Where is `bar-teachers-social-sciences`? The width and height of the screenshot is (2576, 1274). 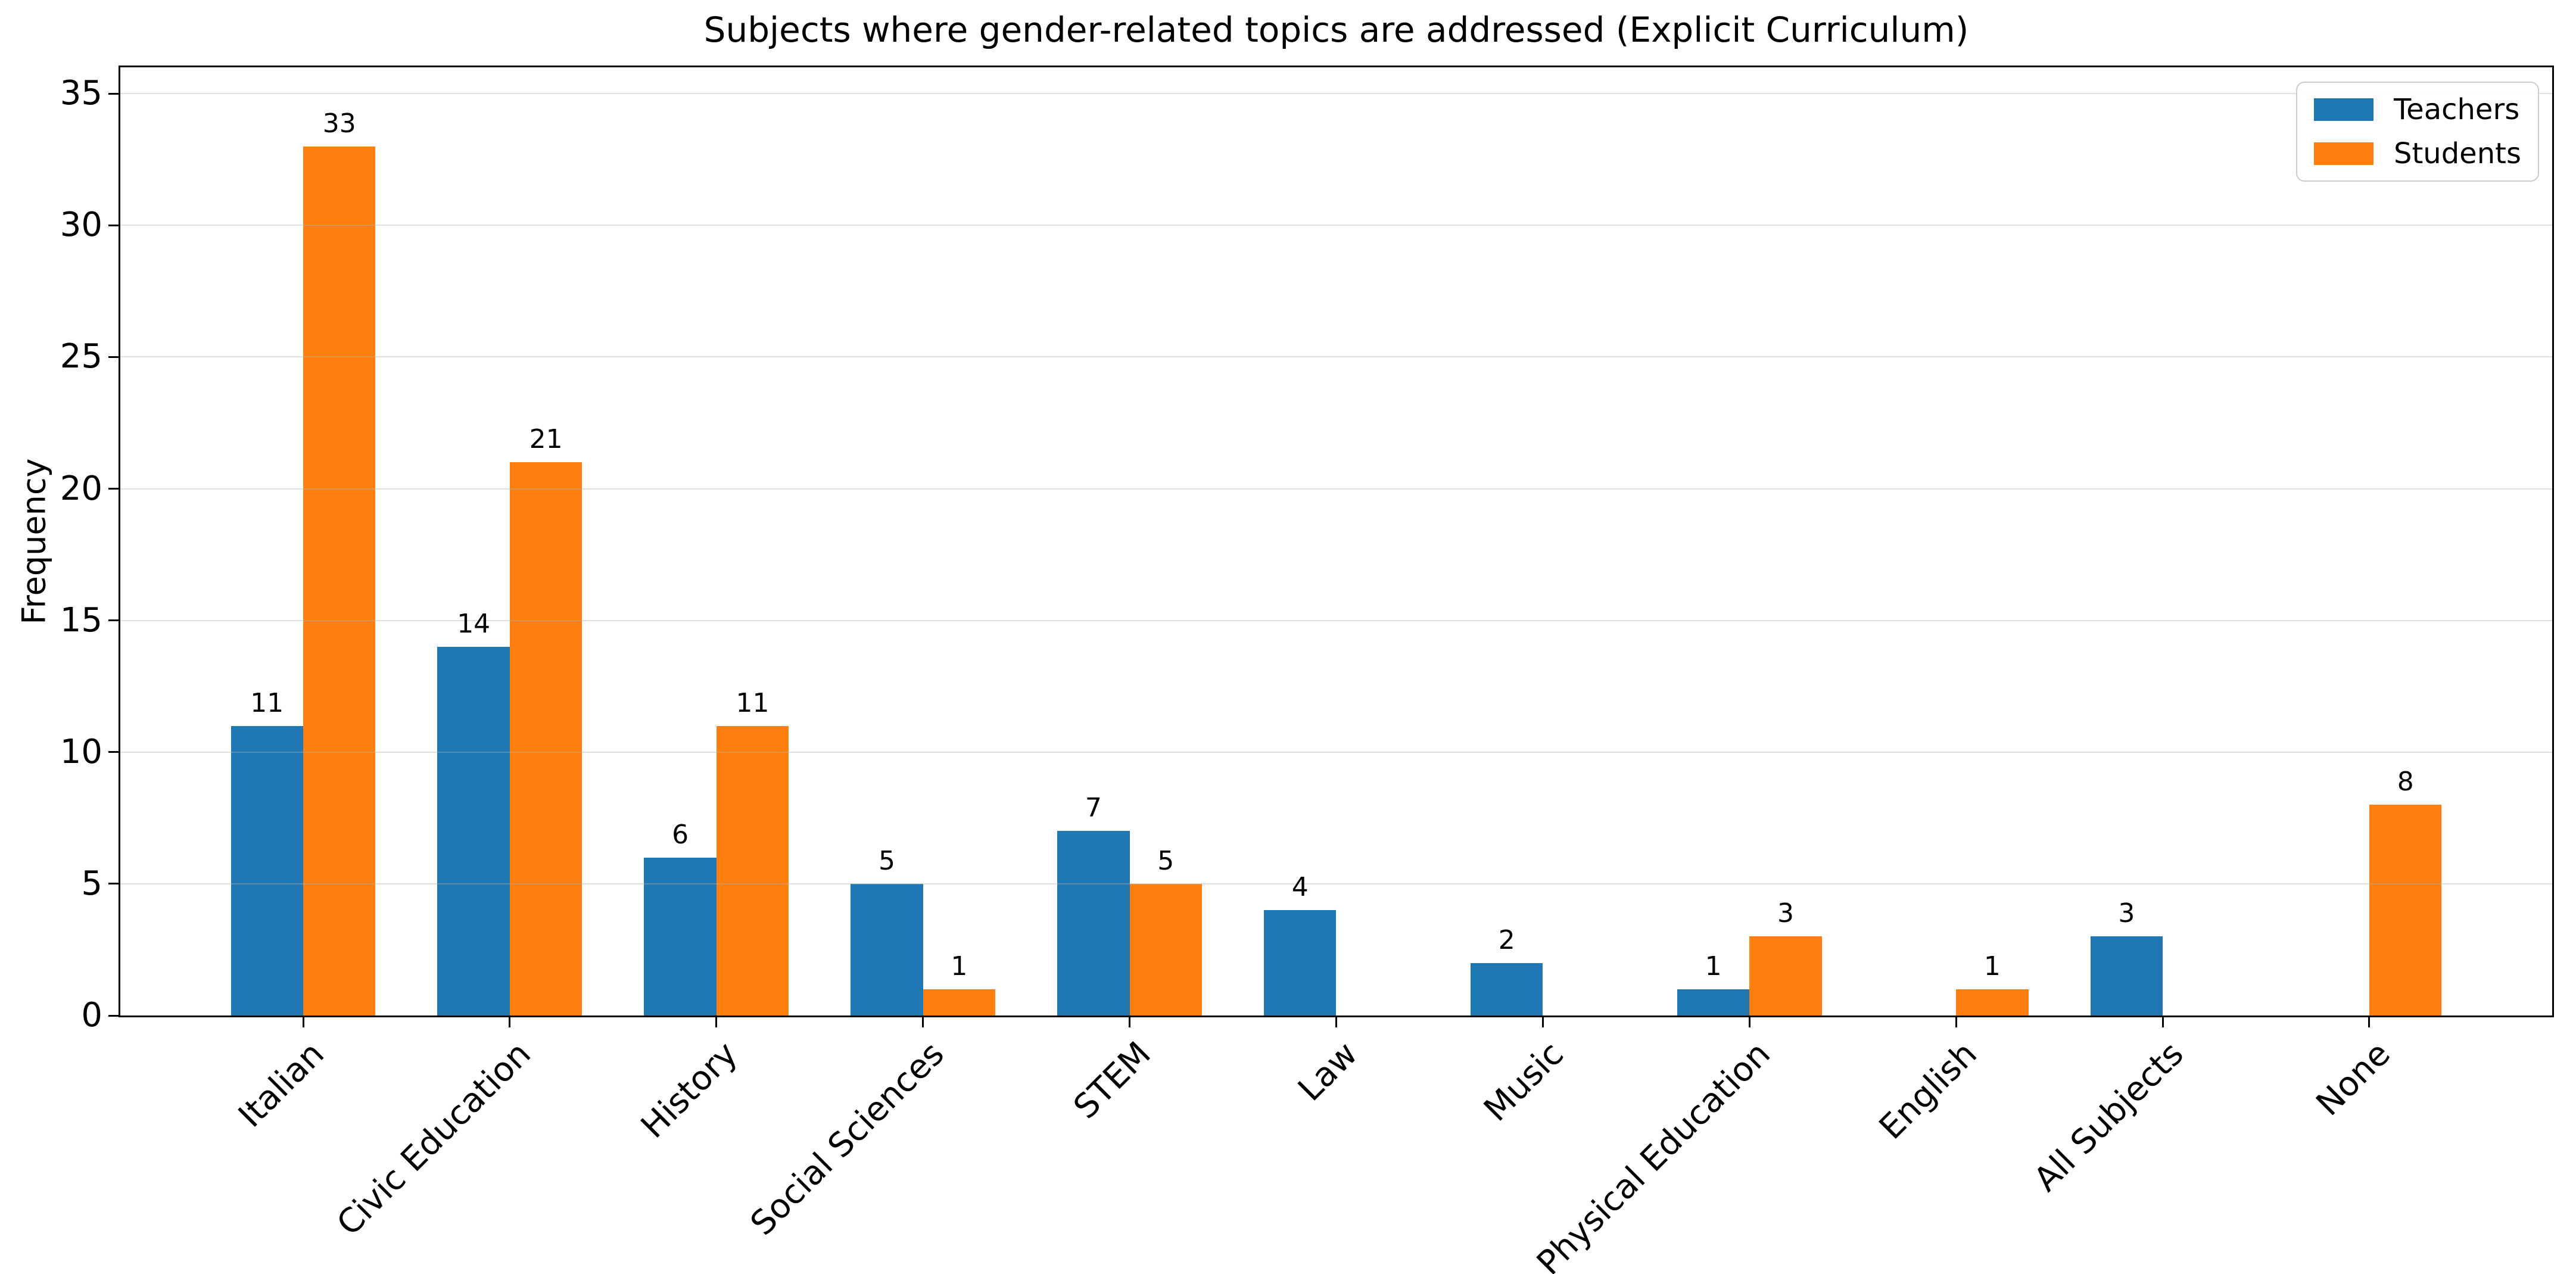
bar-teachers-social-sciences is located at coordinates (887, 949).